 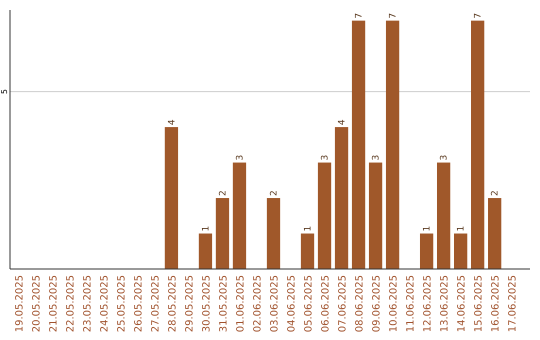 I want to click on x-tick-label: 19.05.2025, so click(x=20, y=303).